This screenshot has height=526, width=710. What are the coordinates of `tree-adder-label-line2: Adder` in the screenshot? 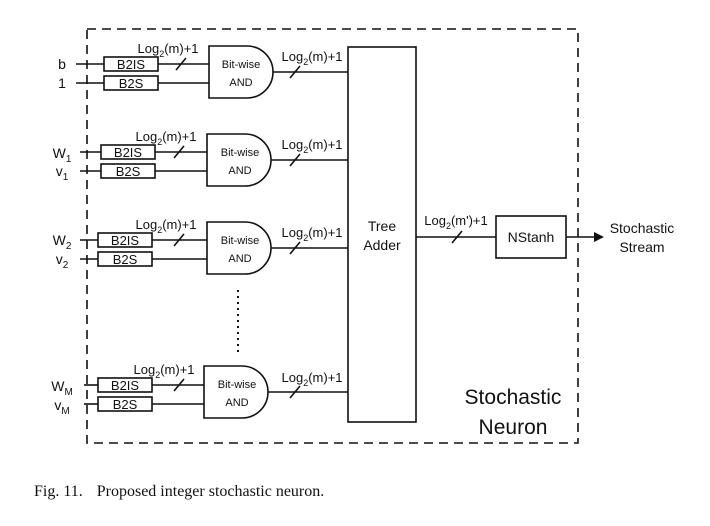 It's located at (382, 245).